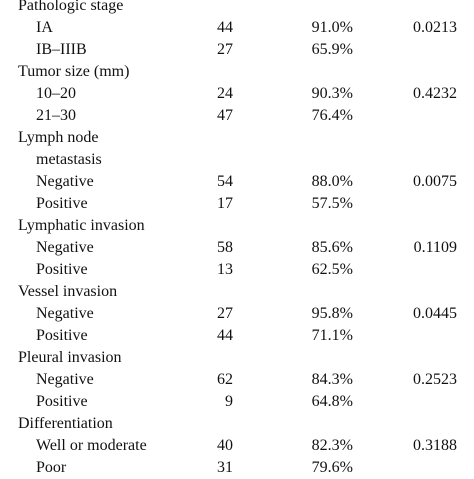 The width and height of the screenshot is (474, 479). I want to click on table-row: Negative 27 95.8% 0.0445, so click(237, 314).